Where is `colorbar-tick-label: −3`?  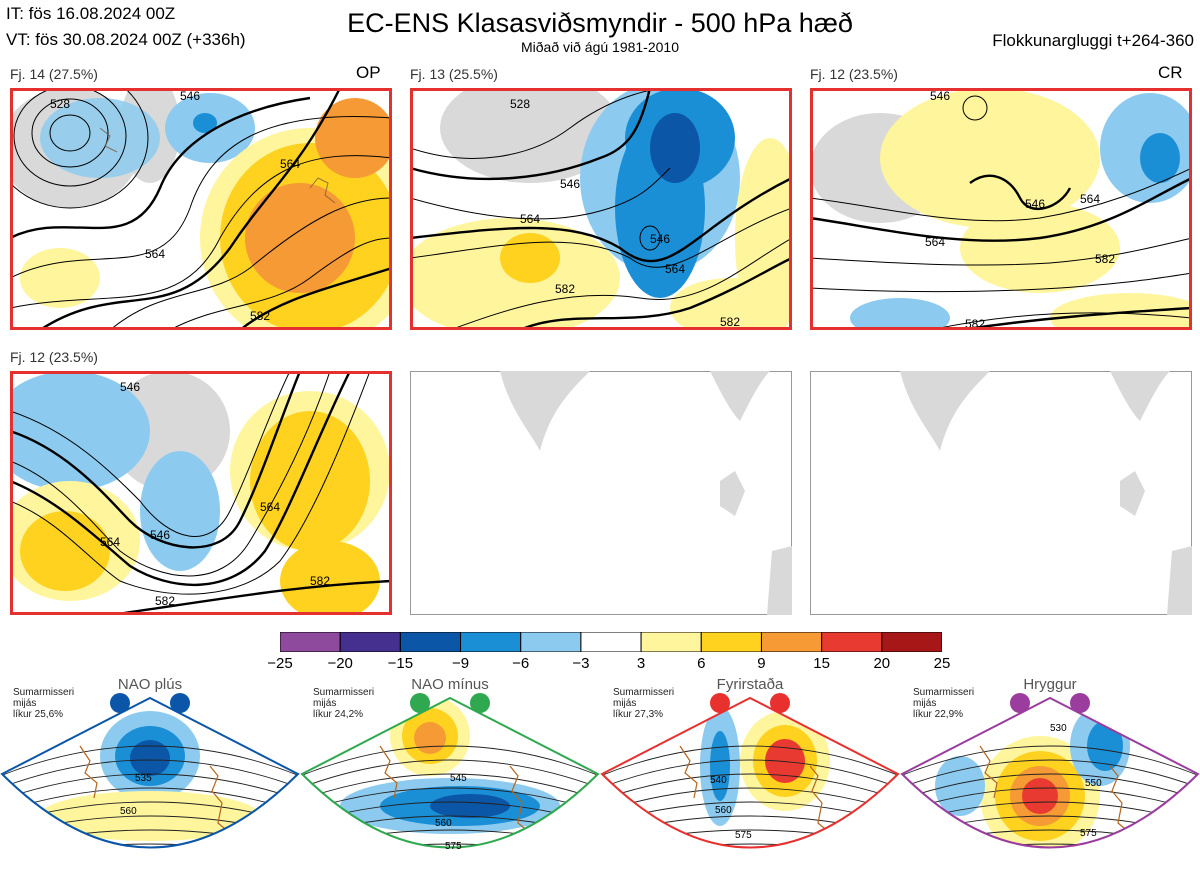 colorbar-tick-label: −3 is located at coordinates (581, 663).